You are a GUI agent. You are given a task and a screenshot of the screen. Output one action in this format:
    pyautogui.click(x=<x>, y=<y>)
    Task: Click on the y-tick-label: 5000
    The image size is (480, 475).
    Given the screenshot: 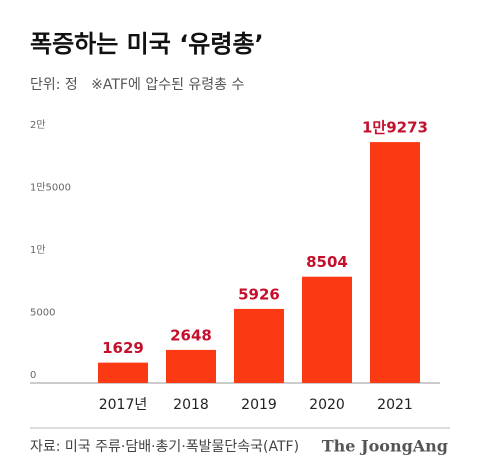 What is the action you would take?
    pyautogui.click(x=42, y=313)
    